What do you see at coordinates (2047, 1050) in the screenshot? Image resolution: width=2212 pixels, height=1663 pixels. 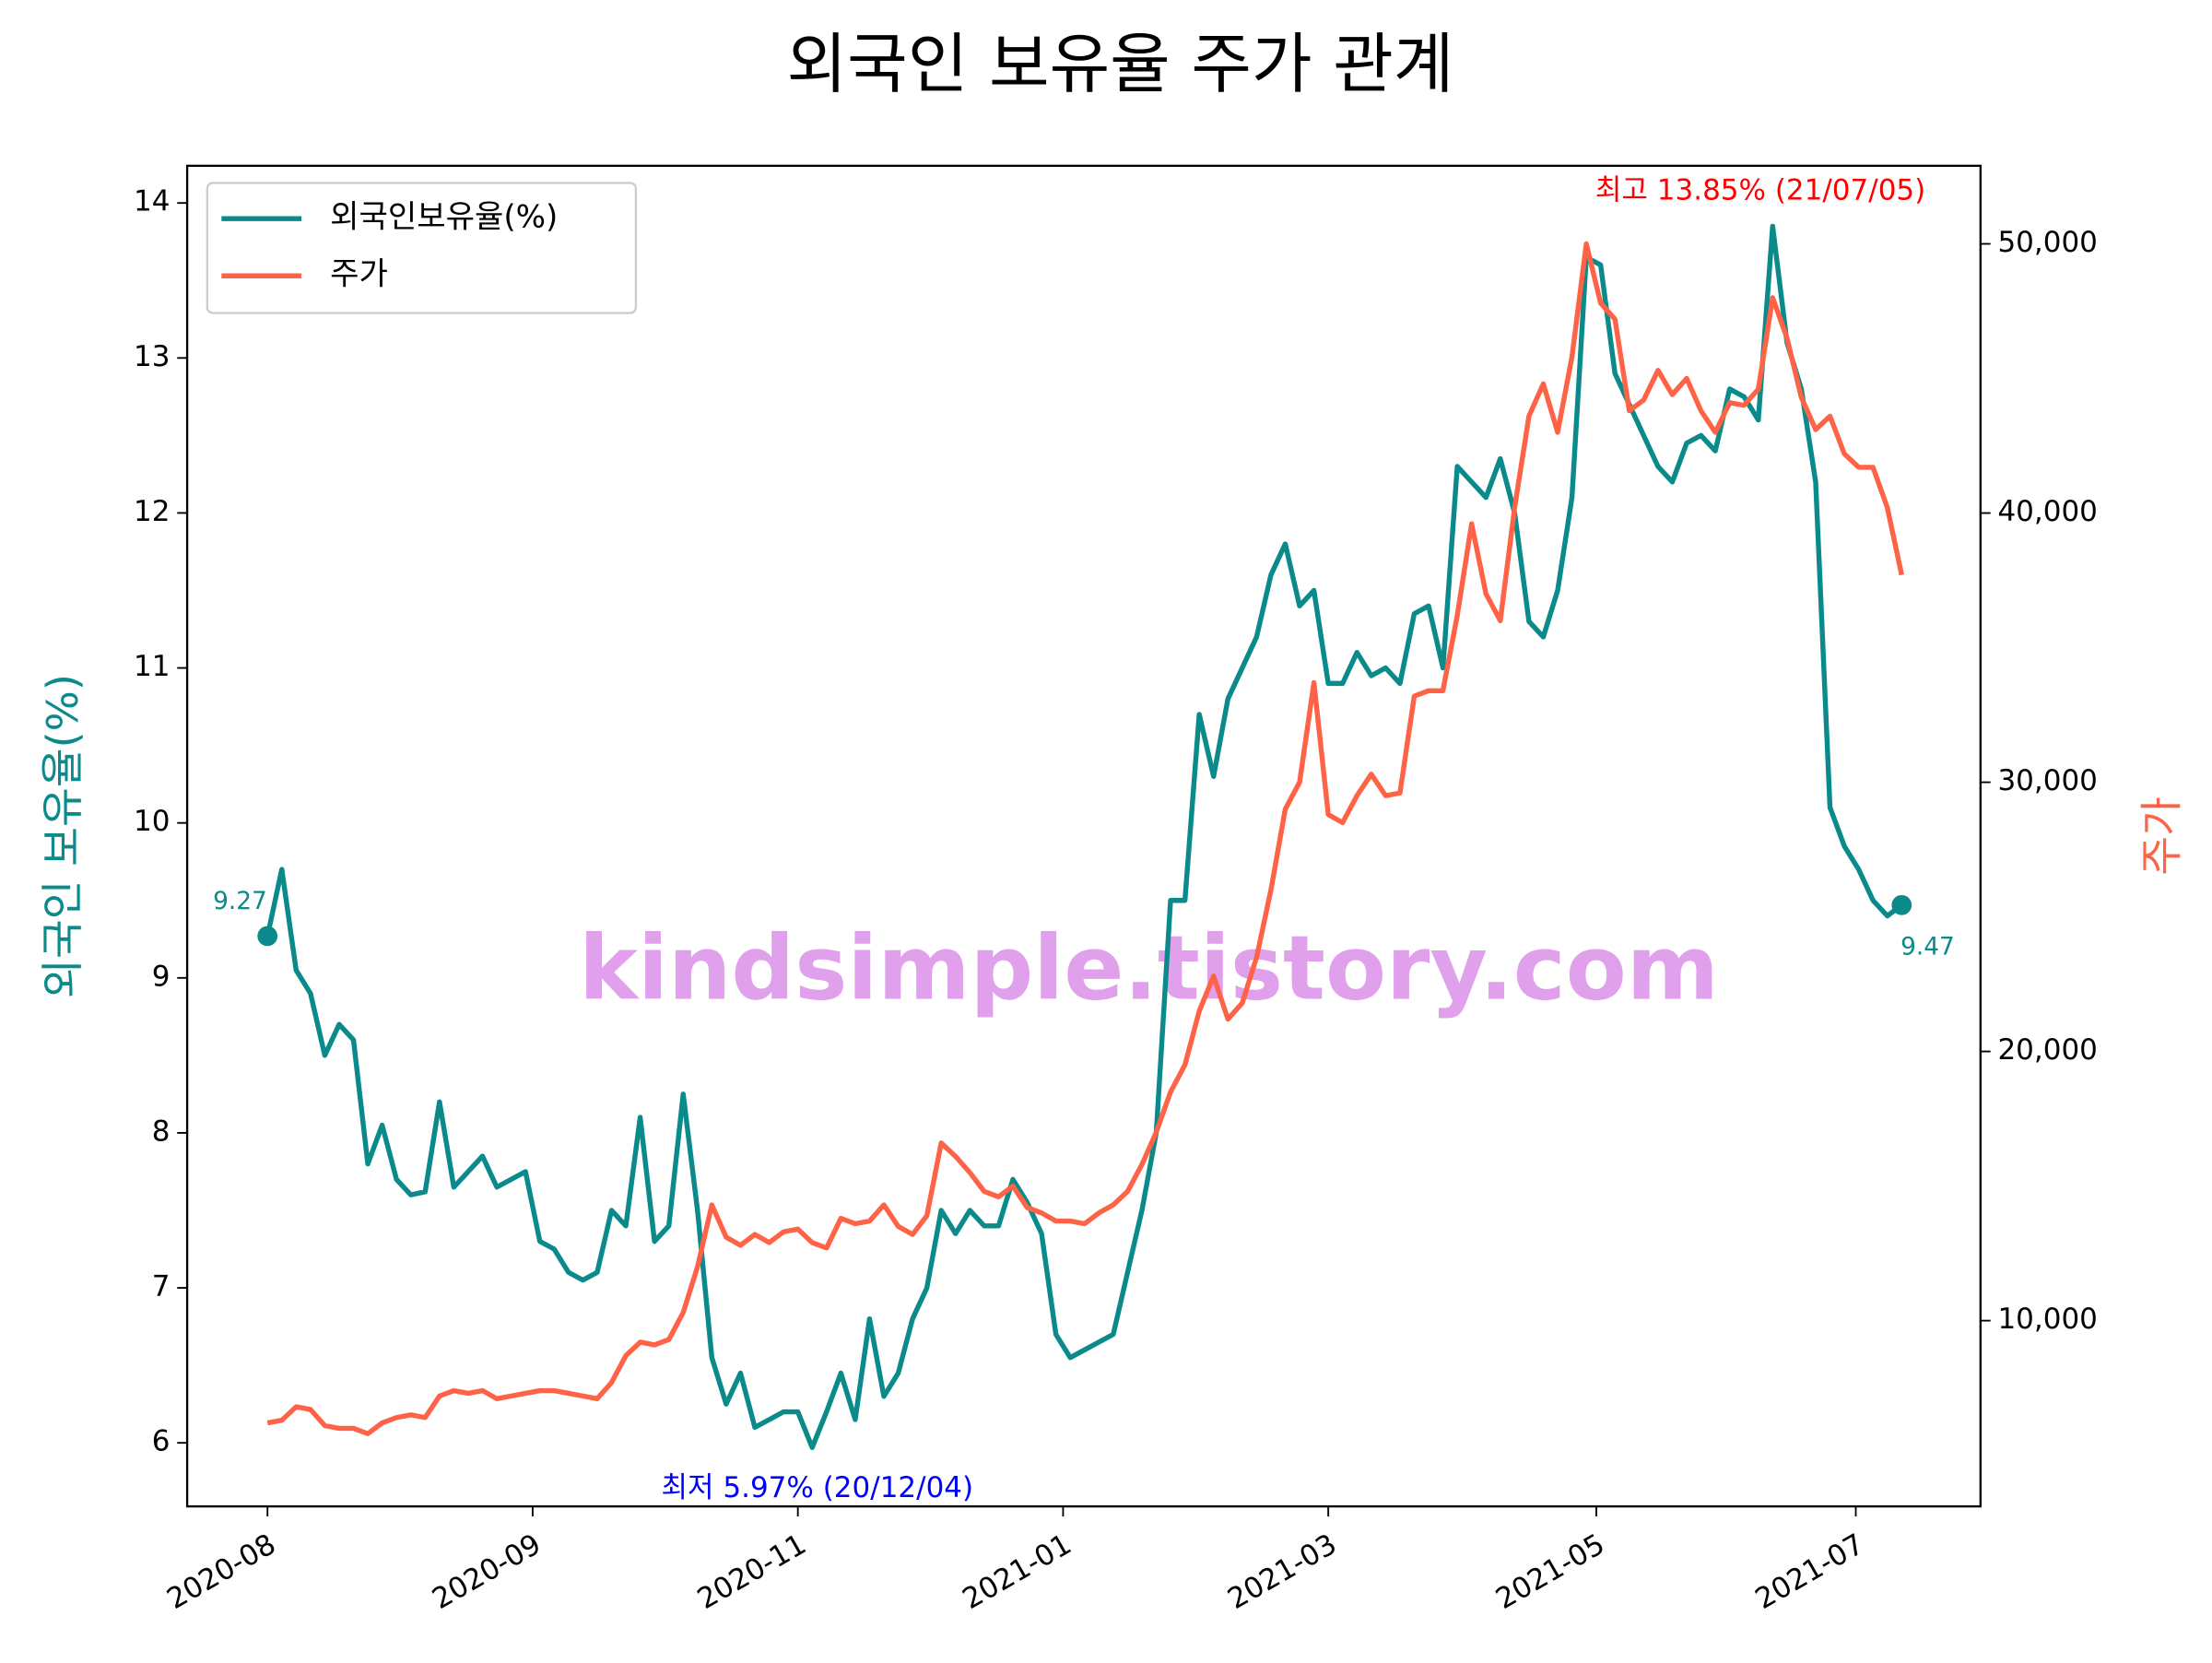 I see `y2-tick-label: 20,000` at bounding box center [2047, 1050].